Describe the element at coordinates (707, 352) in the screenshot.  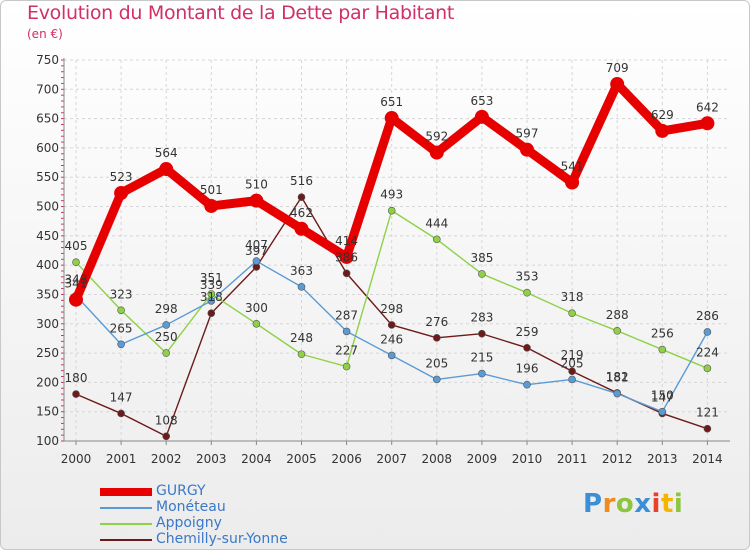
I see `data-label: 224` at that location.